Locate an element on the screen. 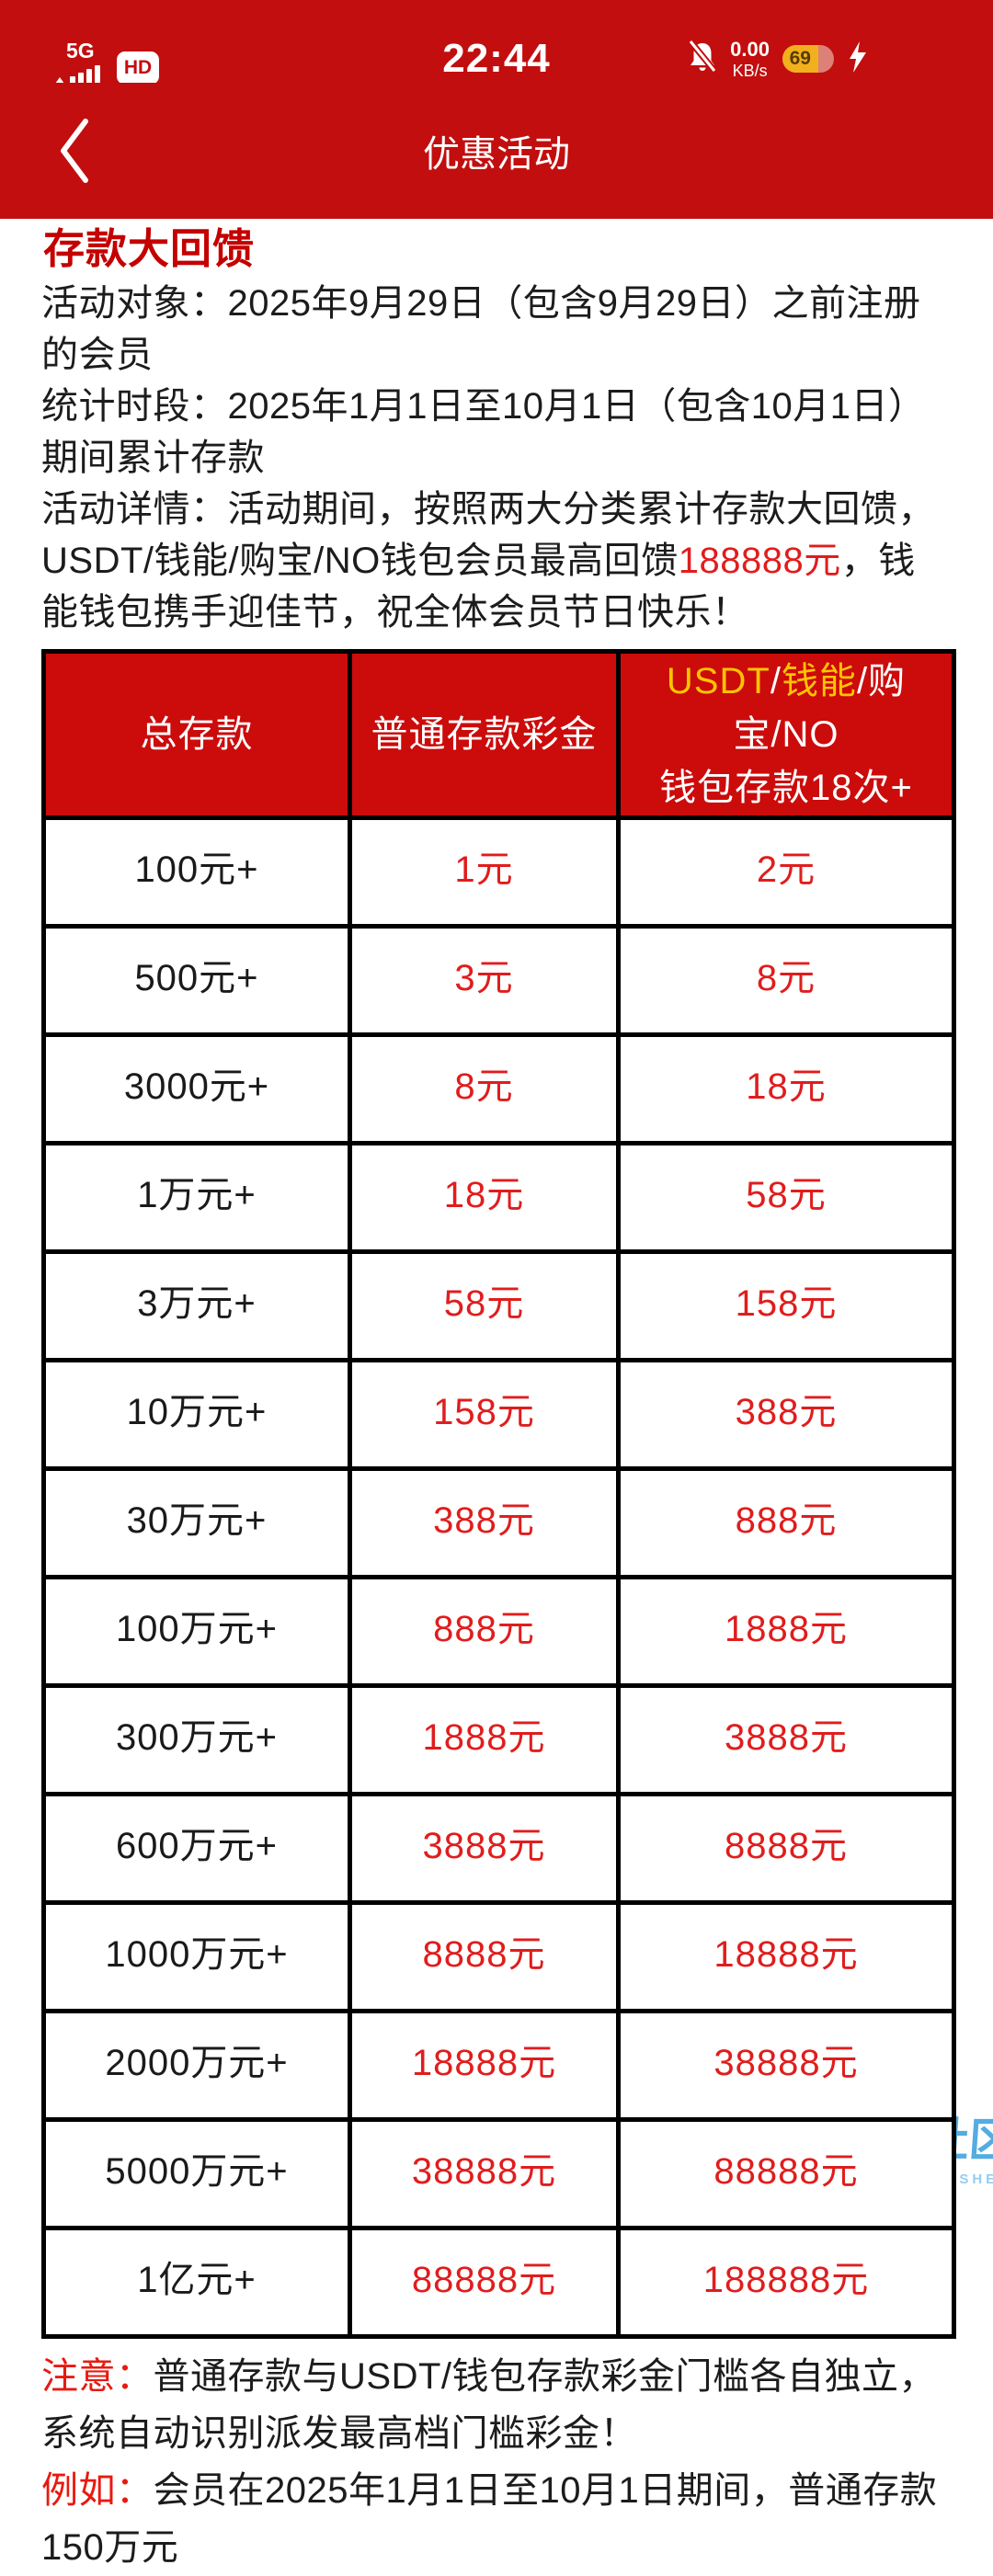 This screenshot has height=2576, width=993. table-row: 3000元+ 8元 18元 is located at coordinates (499, 1089).